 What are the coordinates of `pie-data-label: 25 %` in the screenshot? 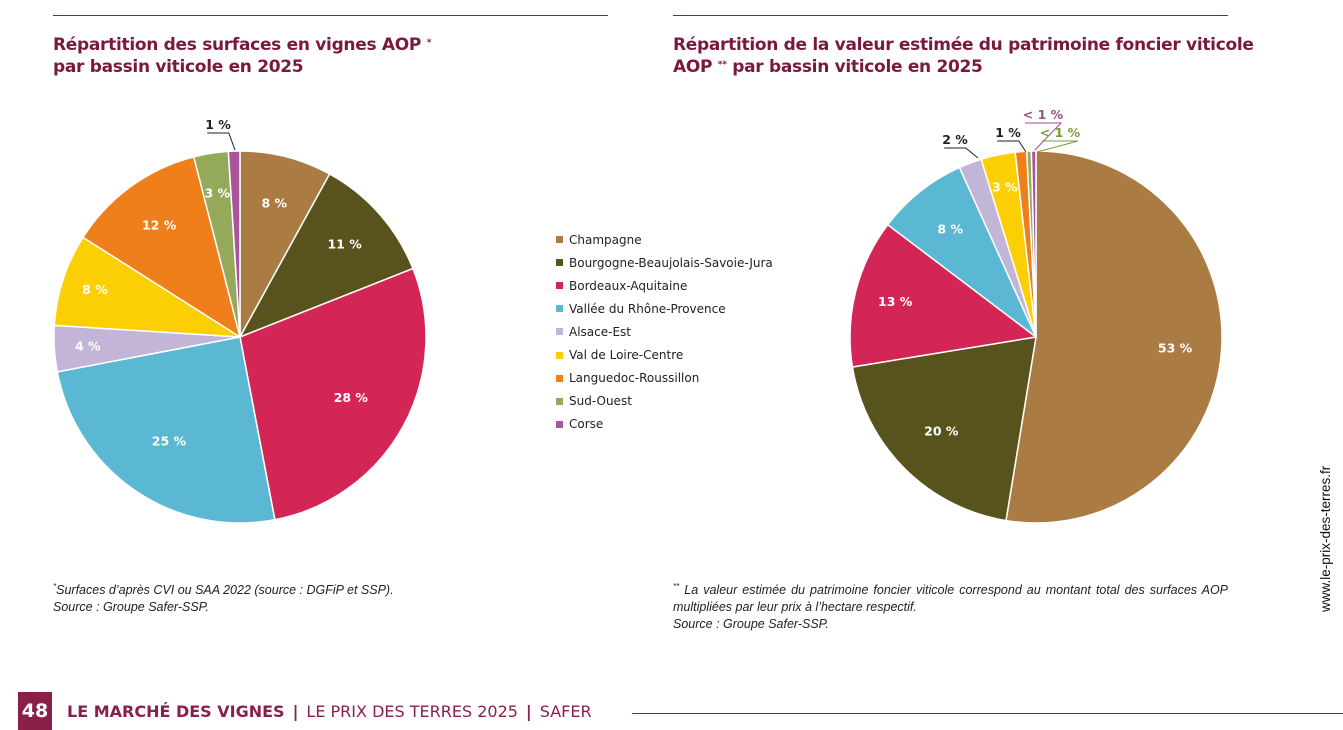 It's located at (169, 441).